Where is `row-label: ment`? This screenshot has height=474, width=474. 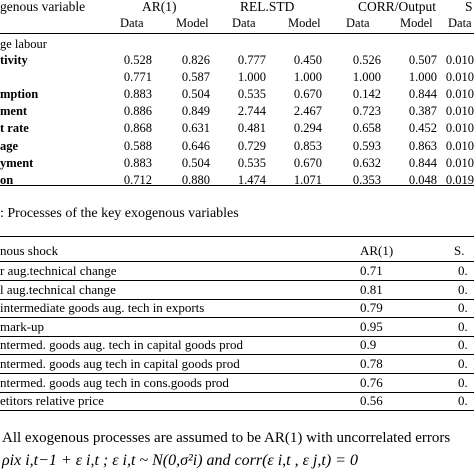 row-label: ment is located at coordinates (14, 111).